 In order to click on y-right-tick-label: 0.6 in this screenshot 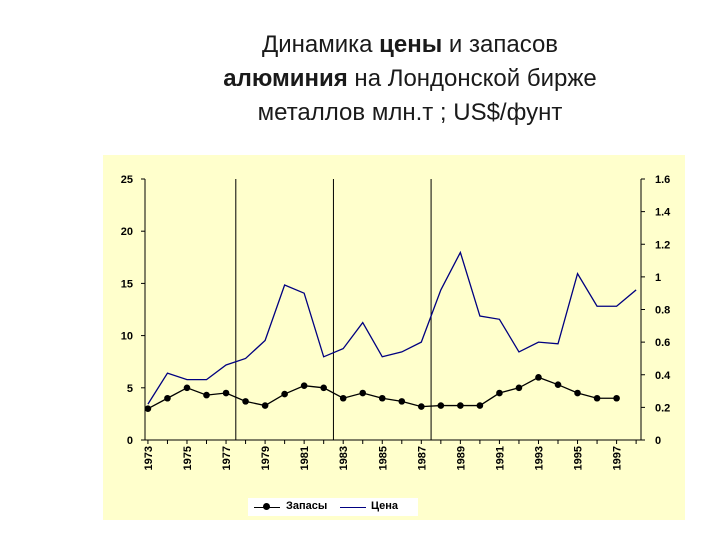, I will do `click(662, 343)`.